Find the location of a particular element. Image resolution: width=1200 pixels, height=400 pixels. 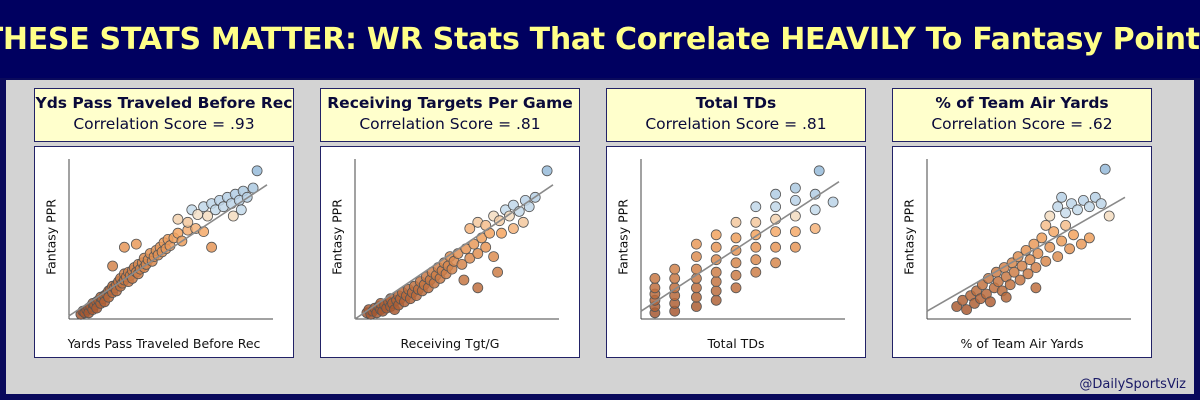

plot-area: Fantasy PPR % of Team Air Yards is located at coordinates (1022, 252).